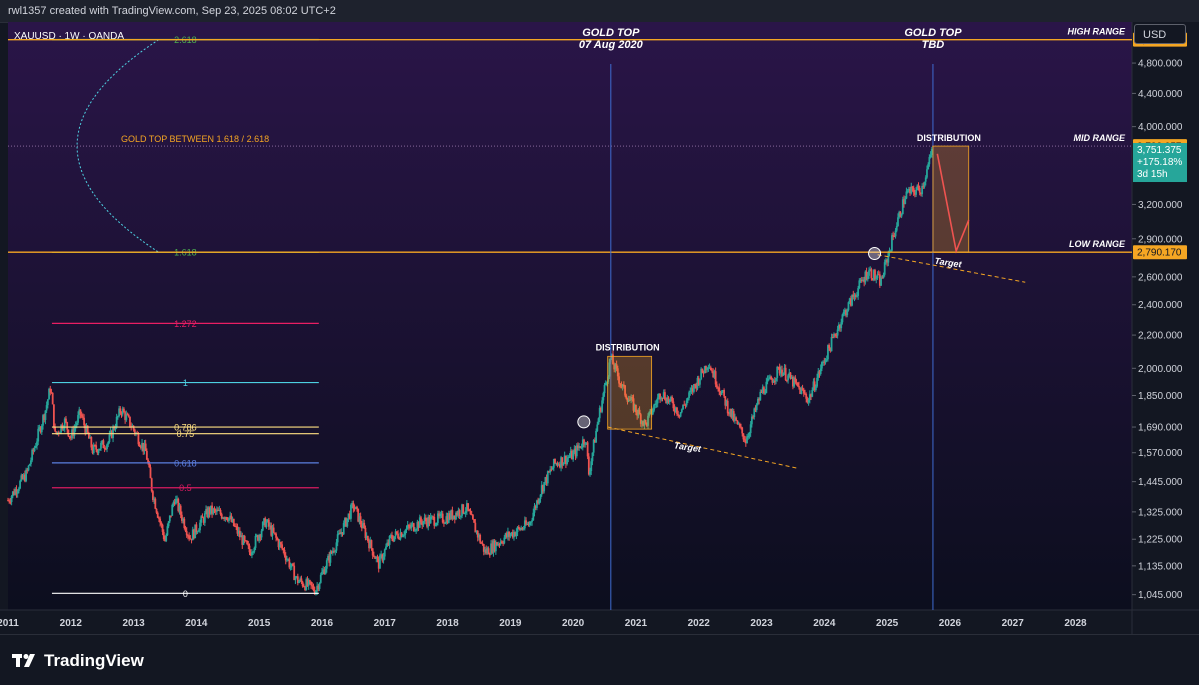 The width and height of the screenshot is (1199, 685). I want to click on x-tick-label: 2015, so click(259, 623).